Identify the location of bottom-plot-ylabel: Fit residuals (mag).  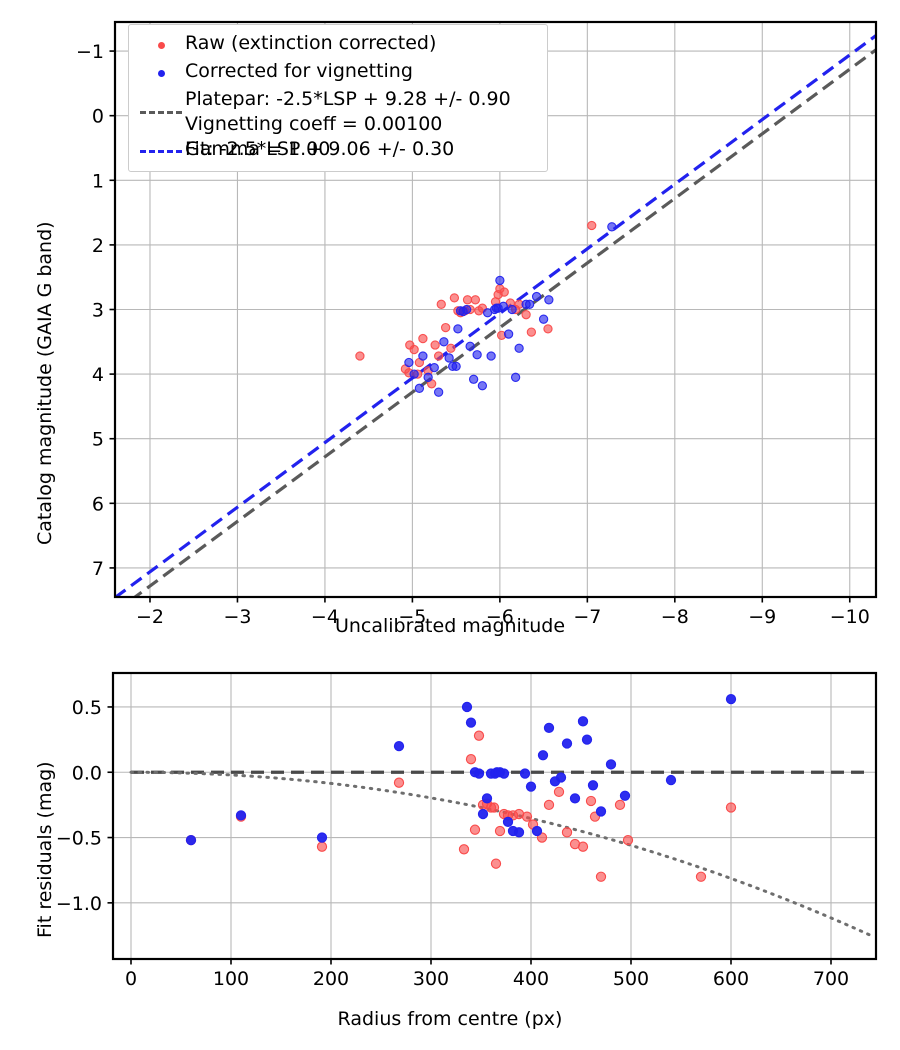
(45, 849).